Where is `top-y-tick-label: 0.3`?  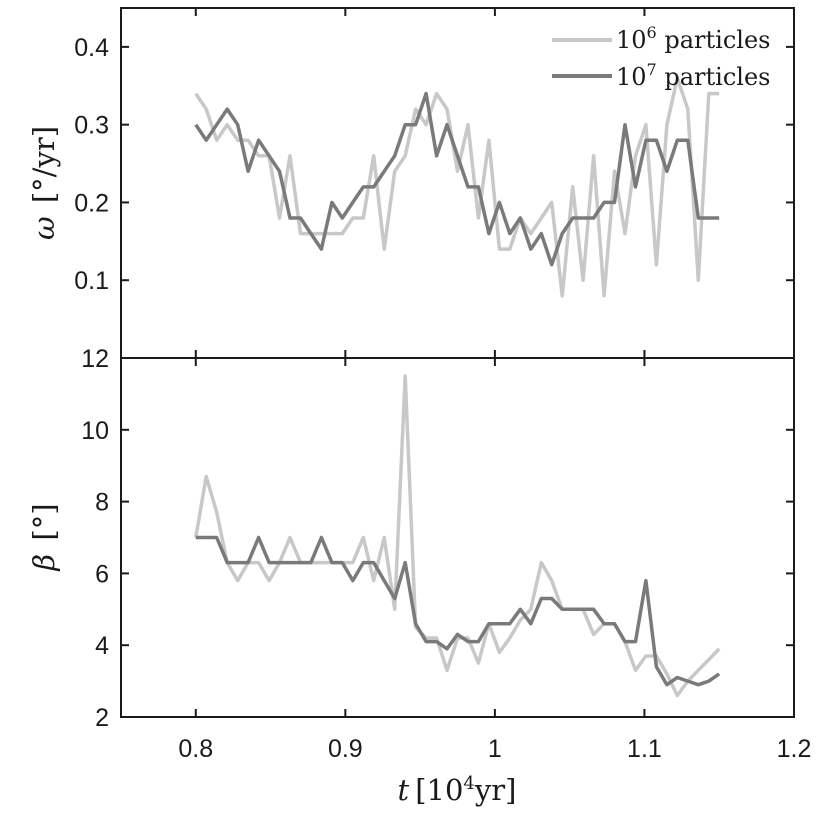 top-y-tick-label: 0.3 is located at coordinates (91, 126).